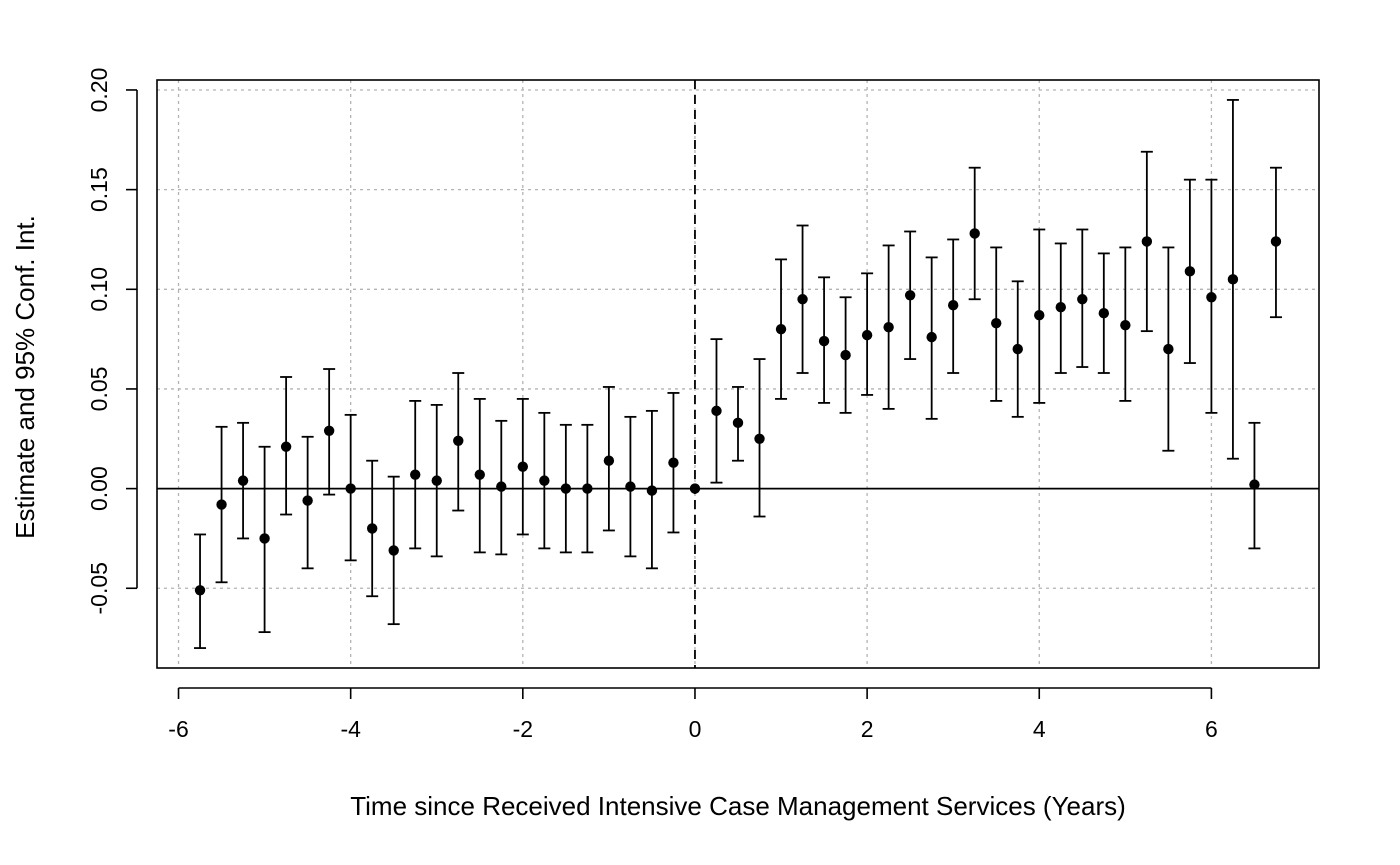  Describe the element at coordinates (99, 588) in the screenshot. I see `y-tick-label: -0.05` at that location.